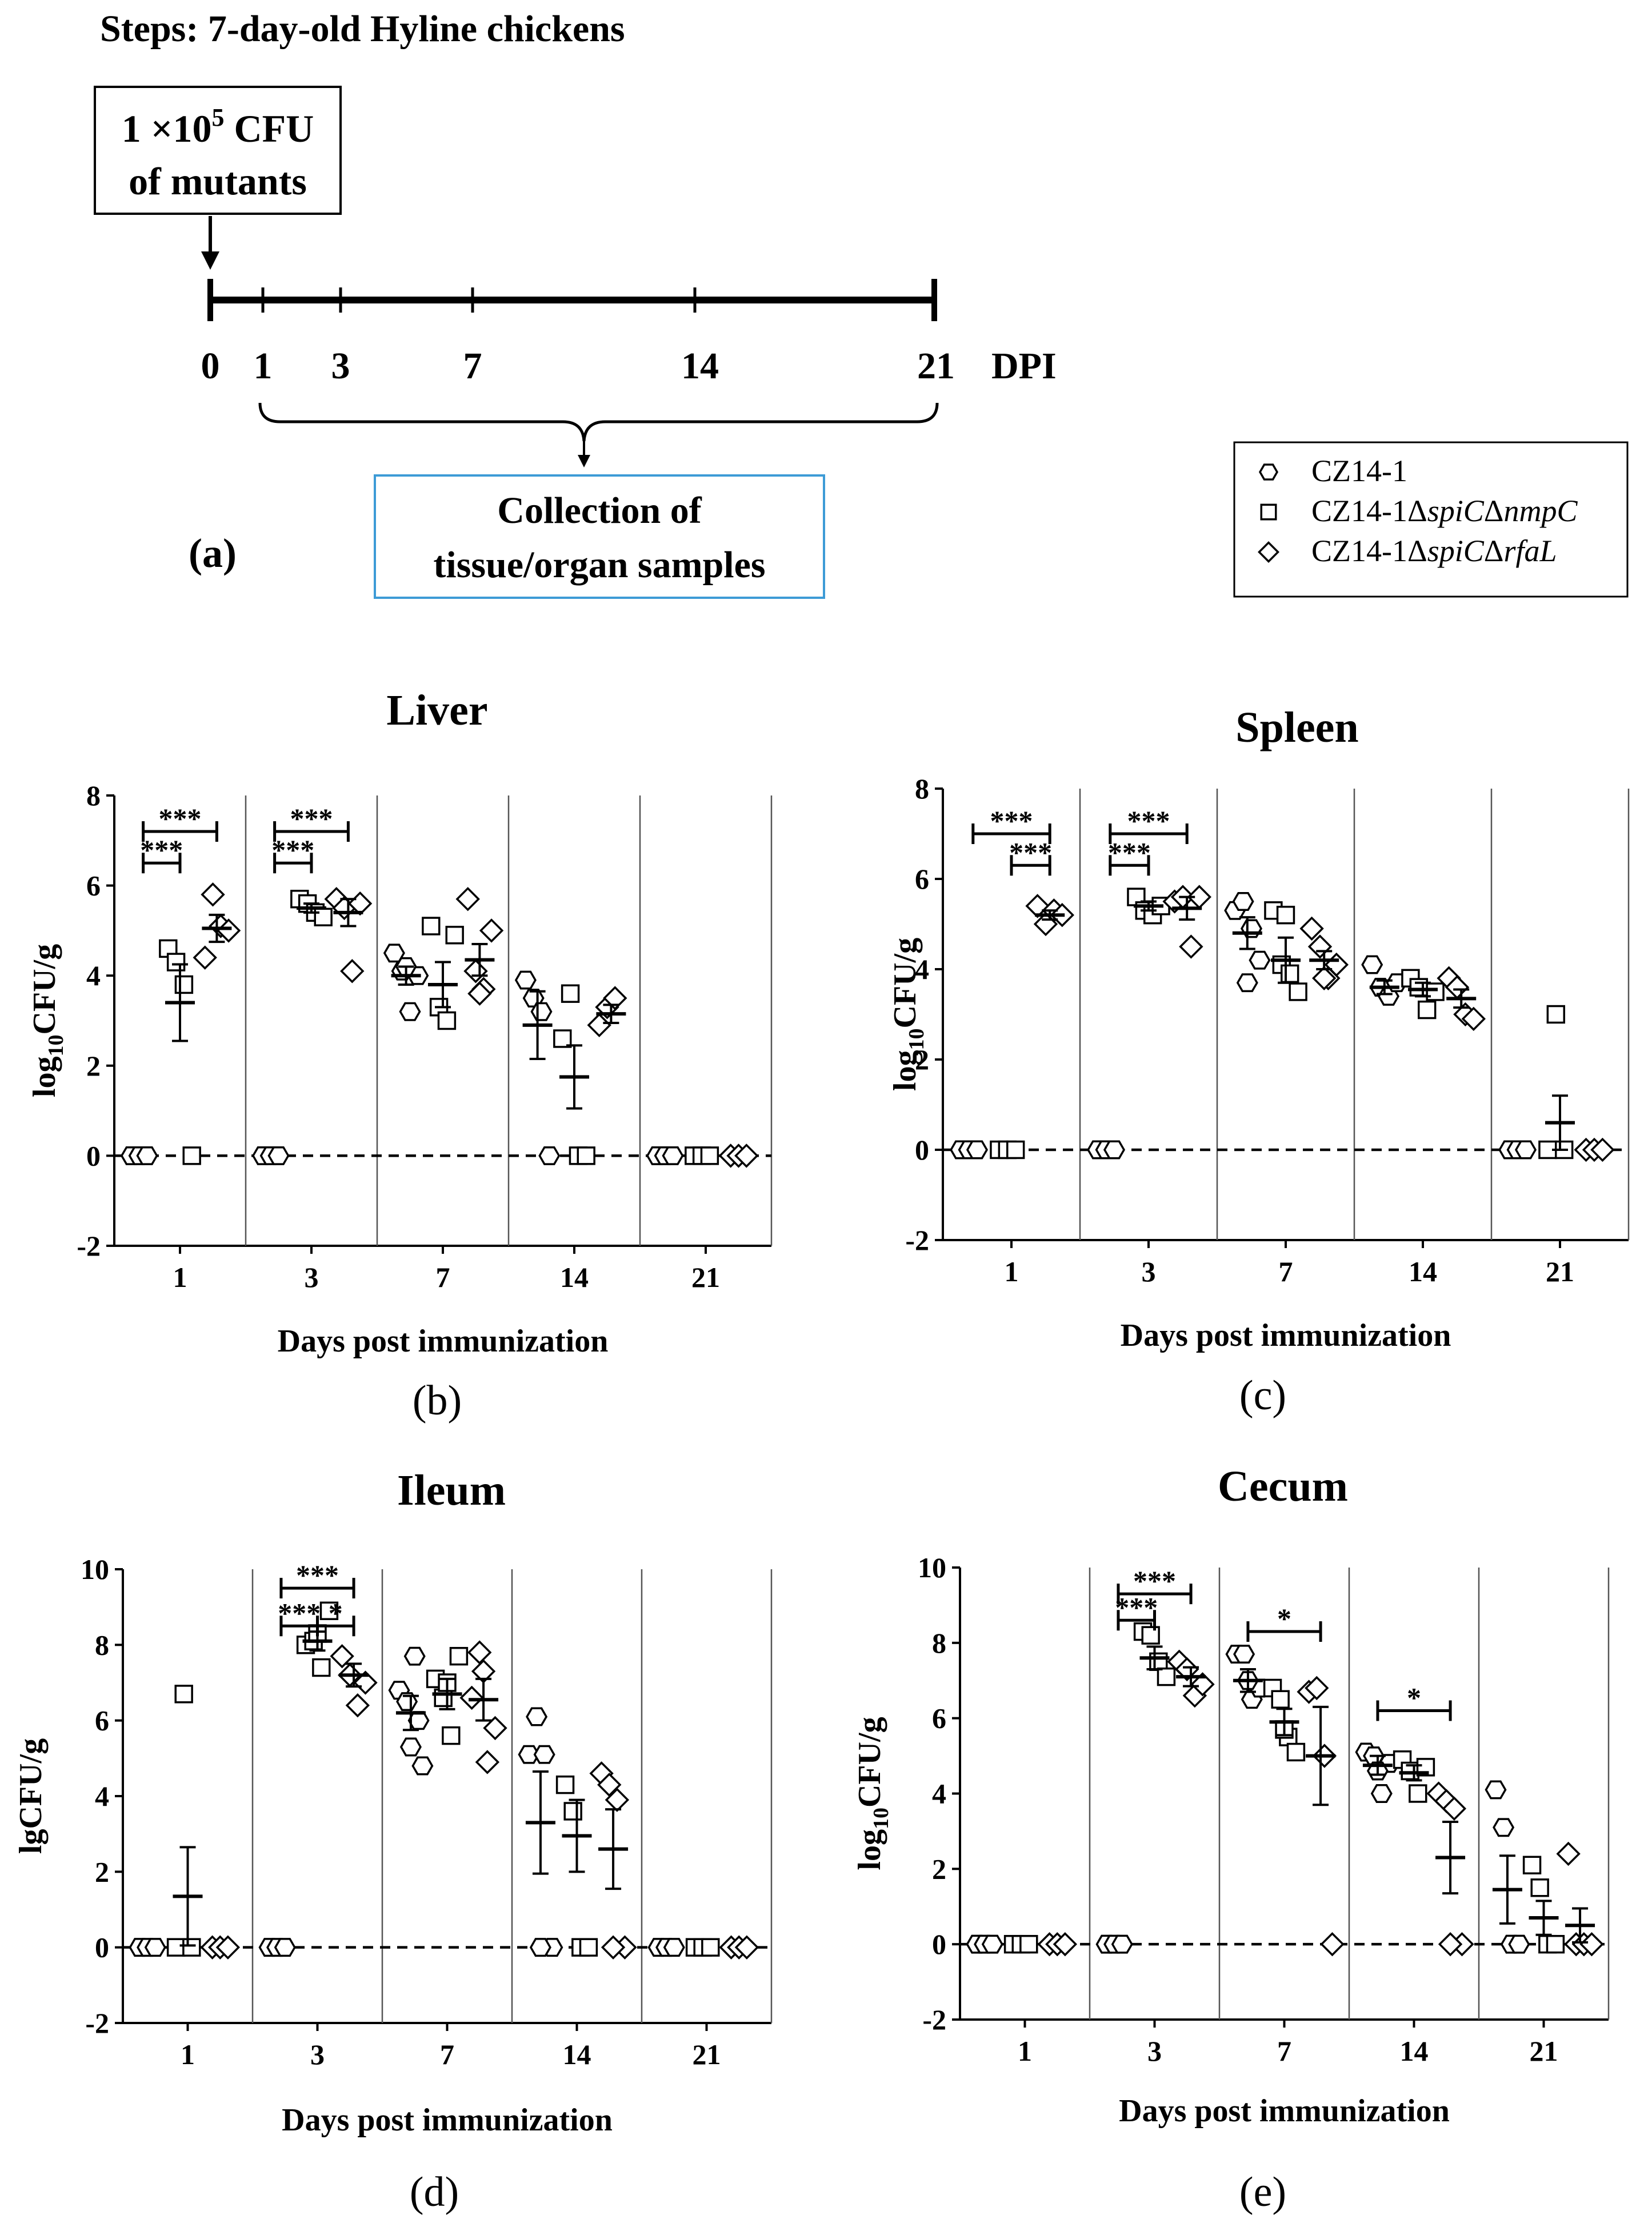 The height and width of the screenshot is (2231, 1652). I want to click on timeline-label-21: 21, so click(936, 366).